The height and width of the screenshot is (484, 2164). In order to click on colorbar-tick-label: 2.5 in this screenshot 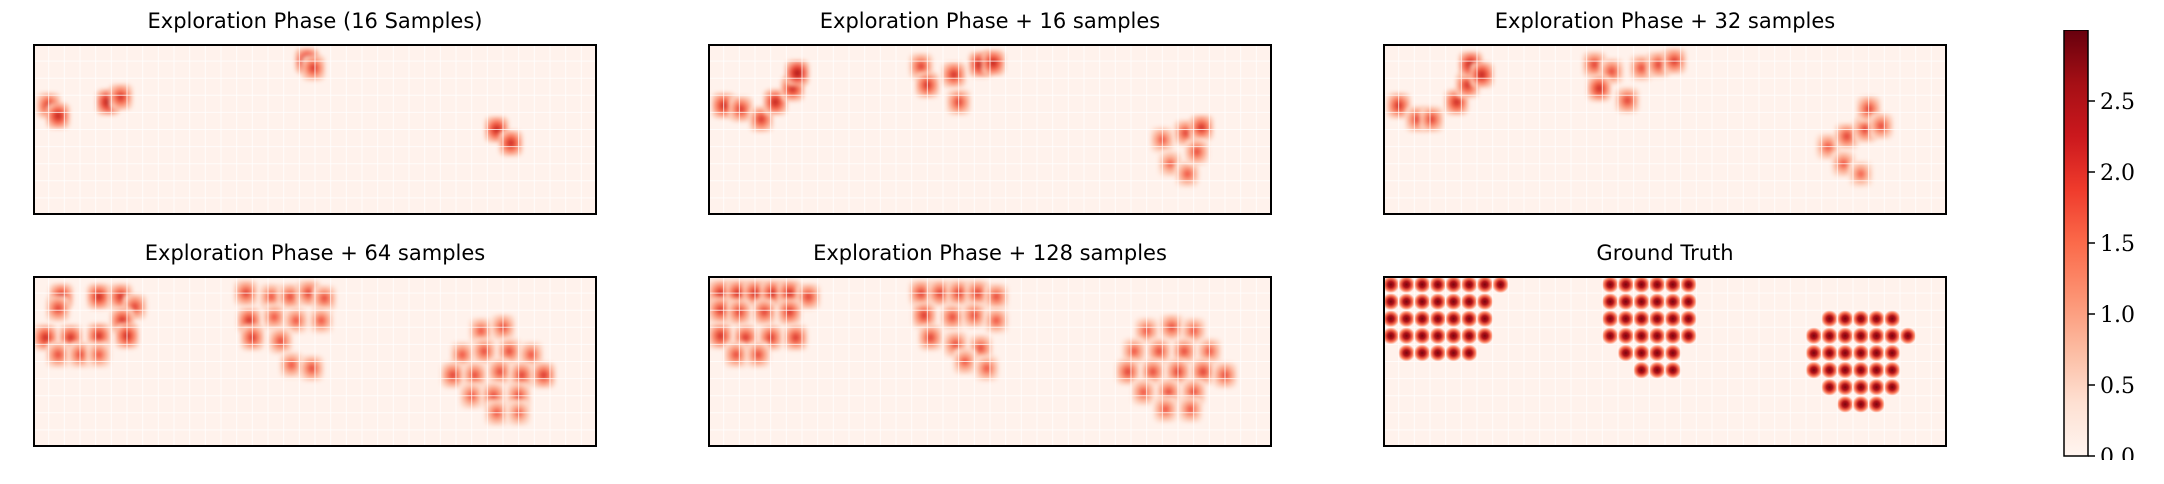, I will do `click(2117, 102)`.